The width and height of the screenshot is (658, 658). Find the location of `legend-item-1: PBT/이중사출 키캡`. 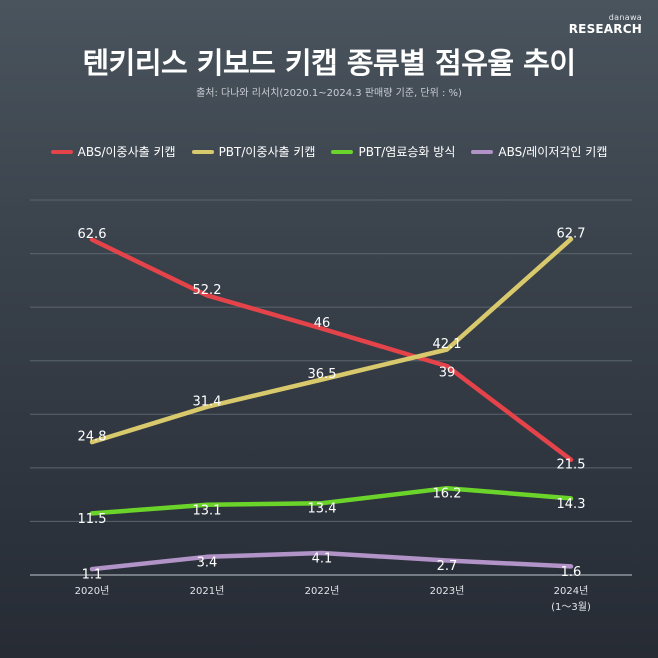

legend-item-1: PBT/이중사출 키캡 is located at coordinates (253, 151).